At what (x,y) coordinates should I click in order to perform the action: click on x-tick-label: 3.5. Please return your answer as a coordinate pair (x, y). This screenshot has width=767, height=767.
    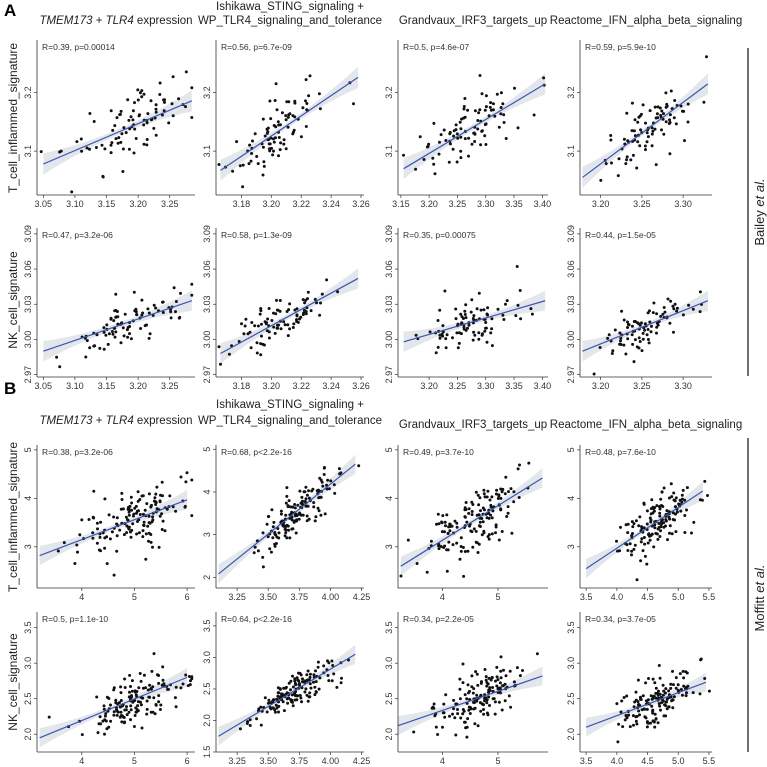
    Looking at the image, I should click on (586, 597).